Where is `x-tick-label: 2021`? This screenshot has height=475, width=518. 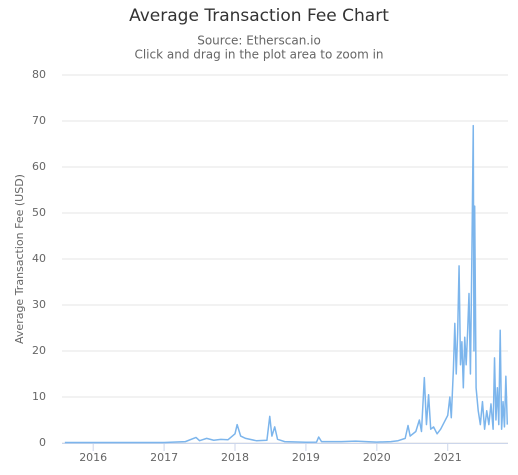
x-tick-label: 2021 is located at coordinates (448, 457).